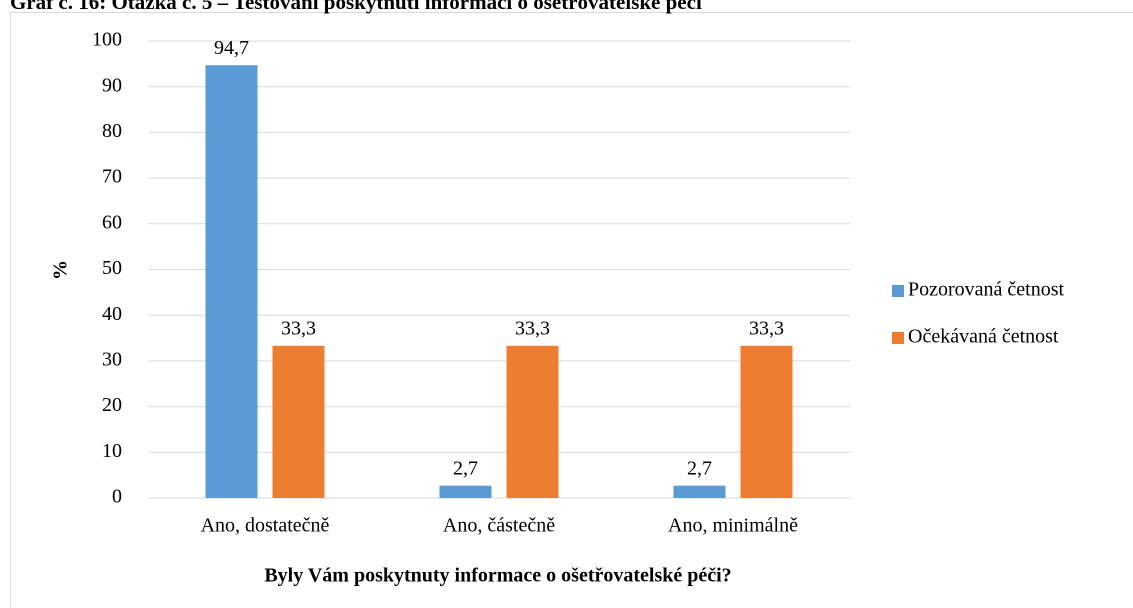 The width and height of the screenshot is (1133, 608). What do you see at coordinates (983, 337) in the screenshot?
I see `legend-label: Očekávaná četnost` at bounding box center [983, 337].